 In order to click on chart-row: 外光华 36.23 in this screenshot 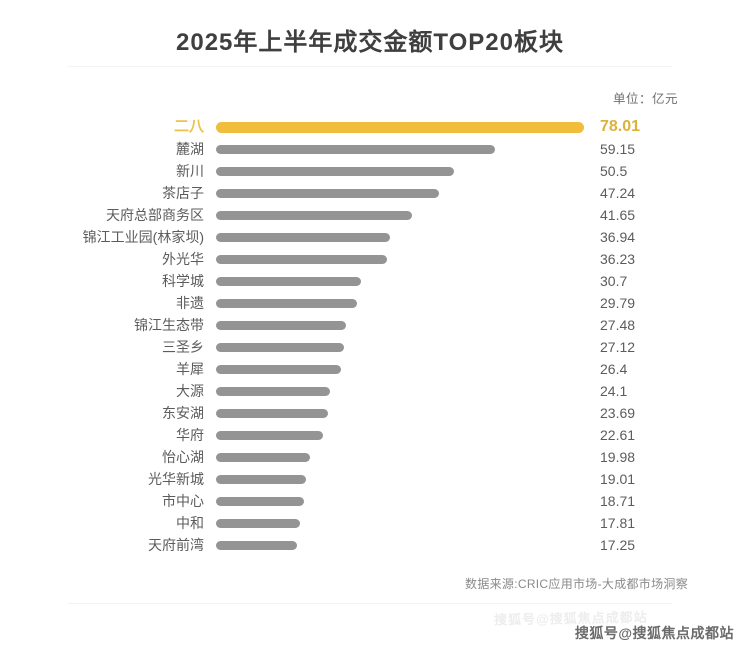, I will do `click(370, 259)`.